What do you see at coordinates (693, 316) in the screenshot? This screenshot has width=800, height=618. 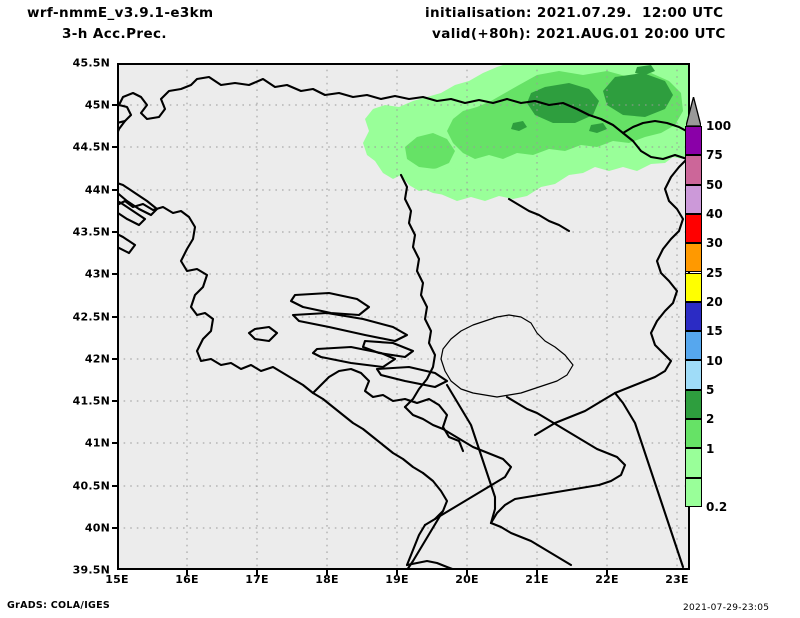 I see `colorbar` at bounding box center [693, 316].